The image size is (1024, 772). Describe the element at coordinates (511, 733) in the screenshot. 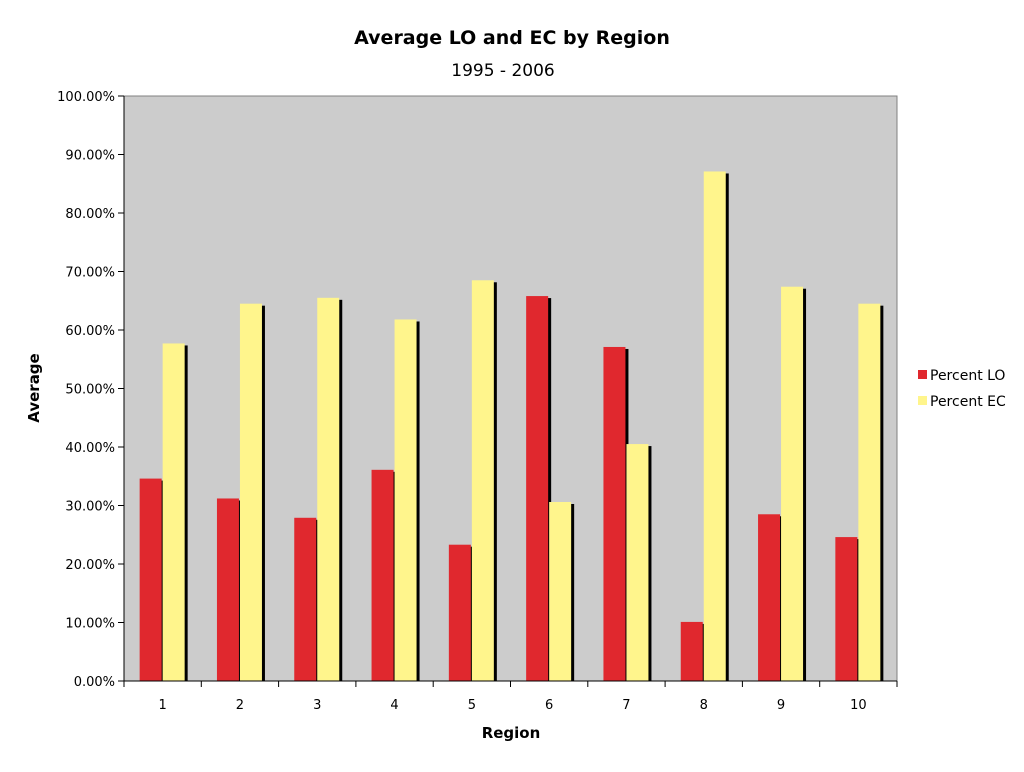

I see `x-axis-title: Region` at that location.